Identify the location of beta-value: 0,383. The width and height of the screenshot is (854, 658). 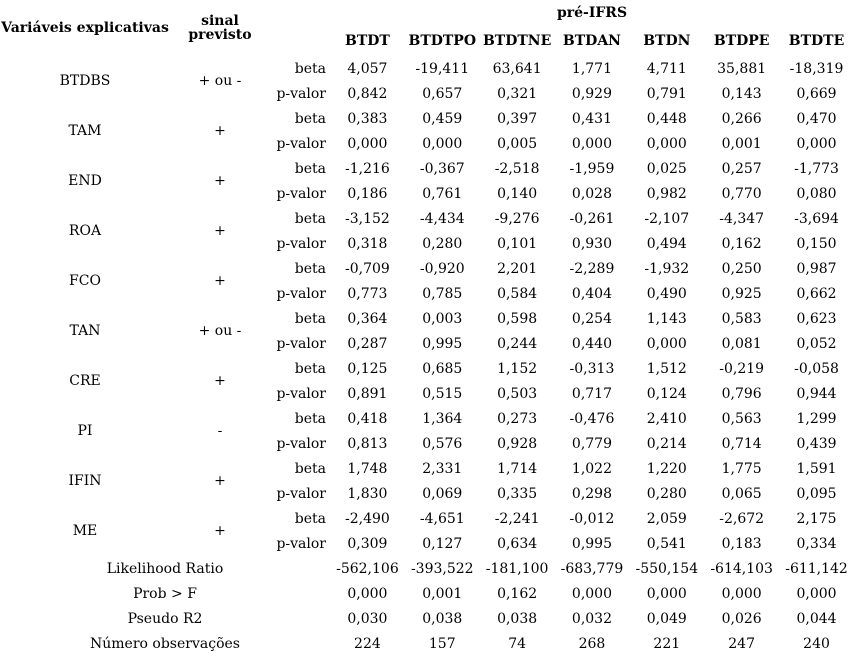
(367, 118).